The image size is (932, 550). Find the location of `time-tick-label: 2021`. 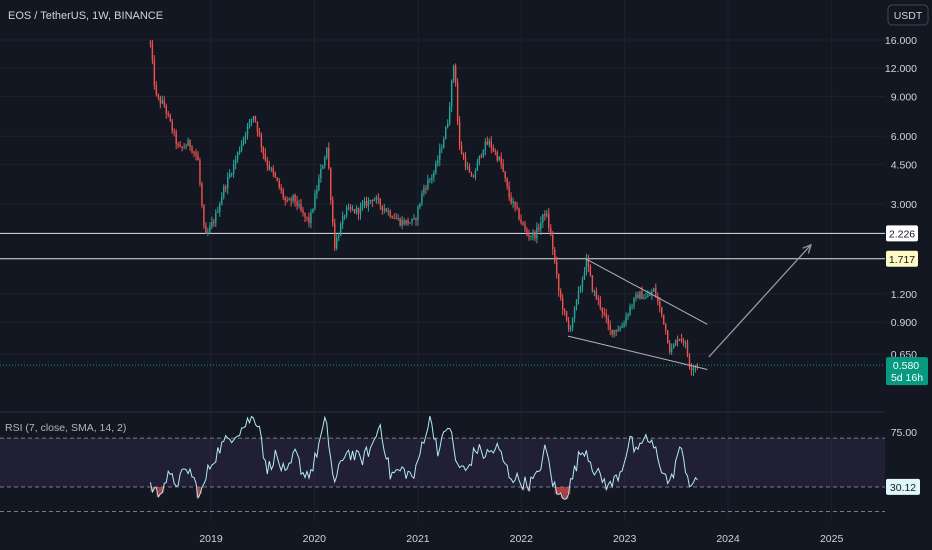

time-tick-label: 2021 is located at coordinates (418, 539).